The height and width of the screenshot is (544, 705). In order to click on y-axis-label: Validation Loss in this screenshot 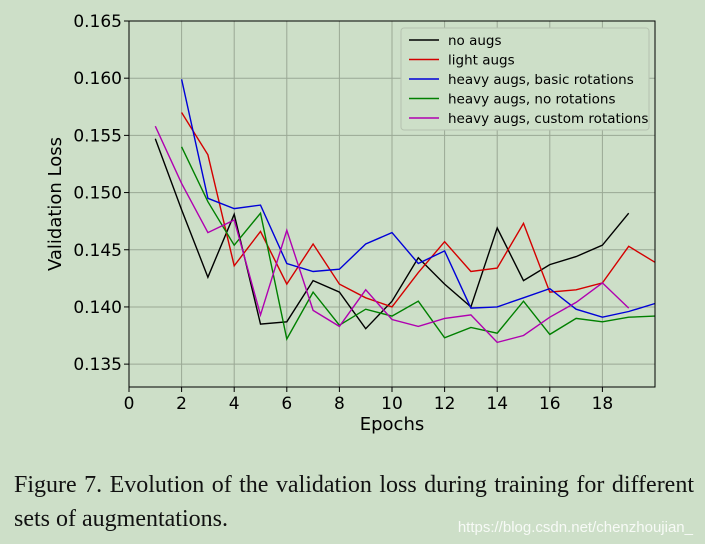, I will do `click(55, 204)`.